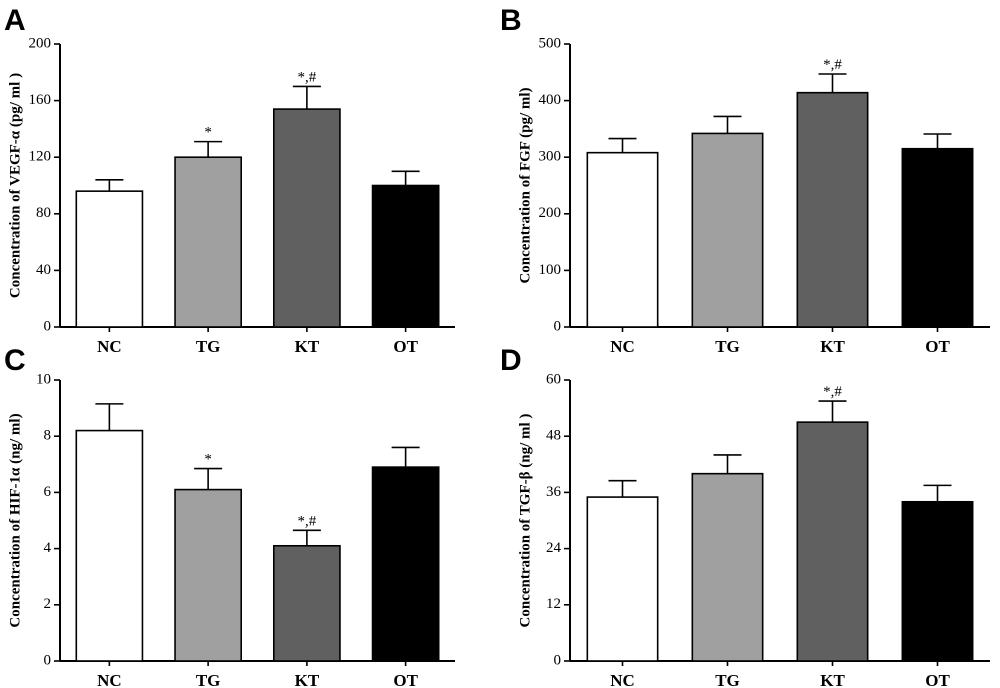 This screenshot has height=688, width=1000. Describe the element at coordinates (525, 521) in the screenshot. I see `y-axis-label: Concentration of TGF-β (ng/ ml )` at that location.